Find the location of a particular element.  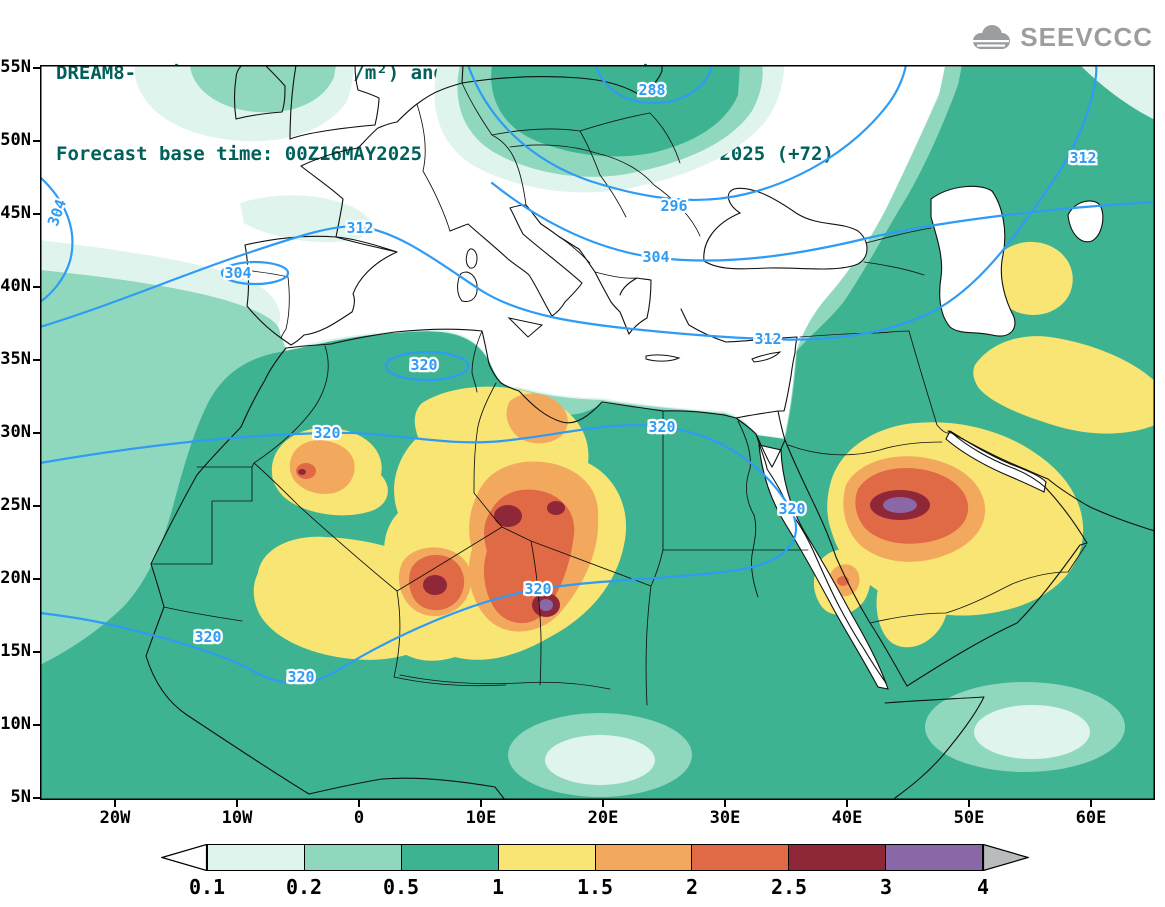

contour-304-main is located at coordinates (823, 221).